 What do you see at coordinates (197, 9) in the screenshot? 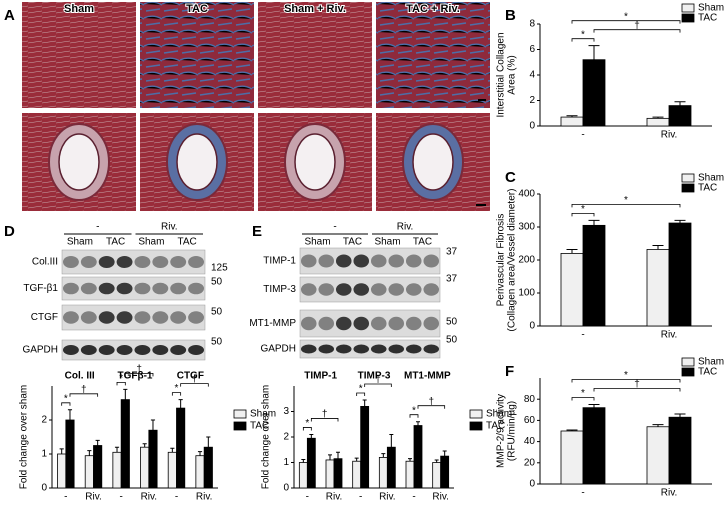
I see `column-label: TAC` at bounding box center [197, 9].